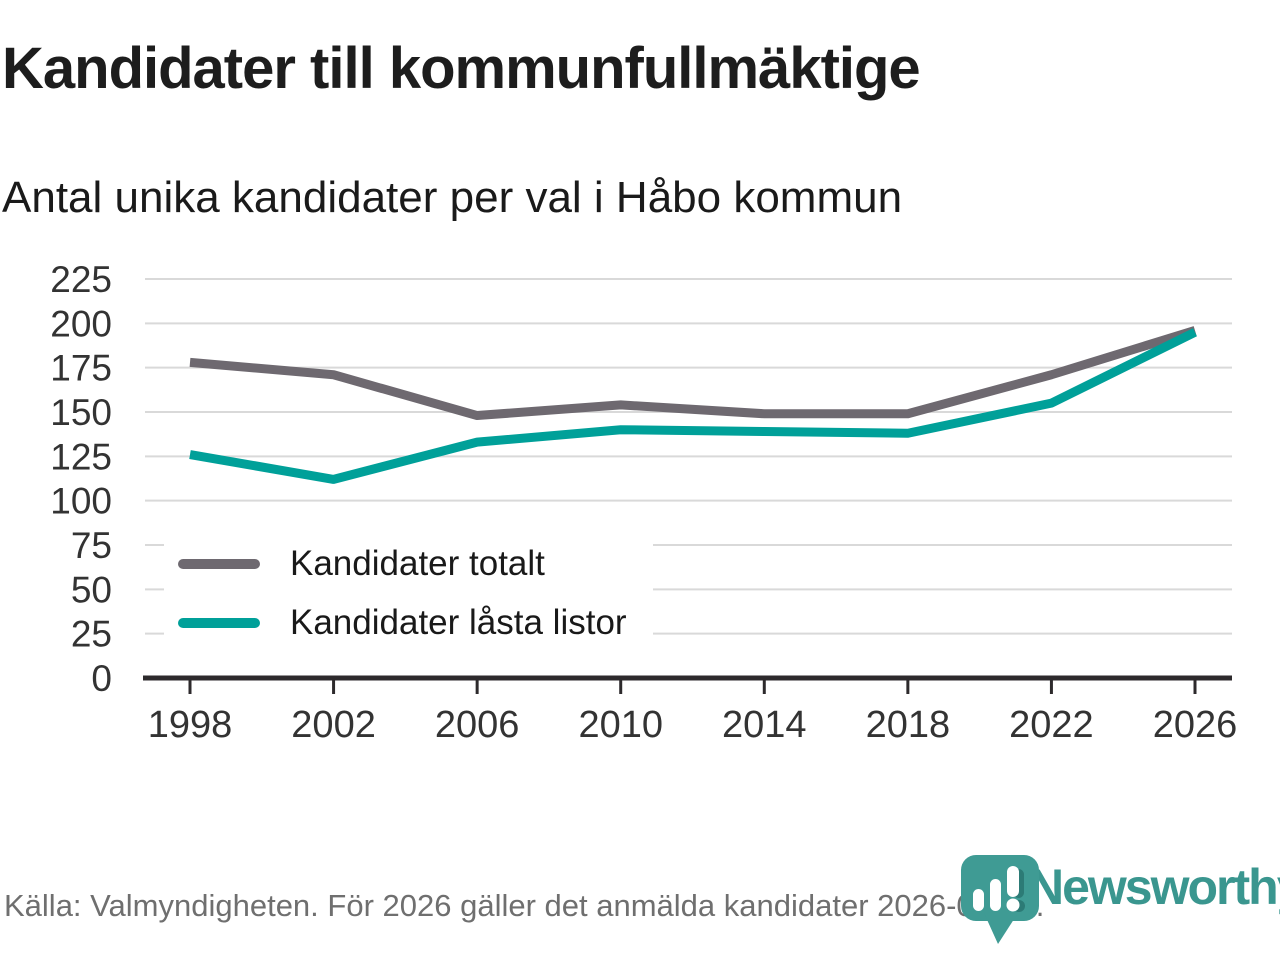  What do you see at coordinates (458, 622) in the screenshot?
I see `legend-label-lasta-listor: Kandidater låsta listor` at bounding box center [458, 622].